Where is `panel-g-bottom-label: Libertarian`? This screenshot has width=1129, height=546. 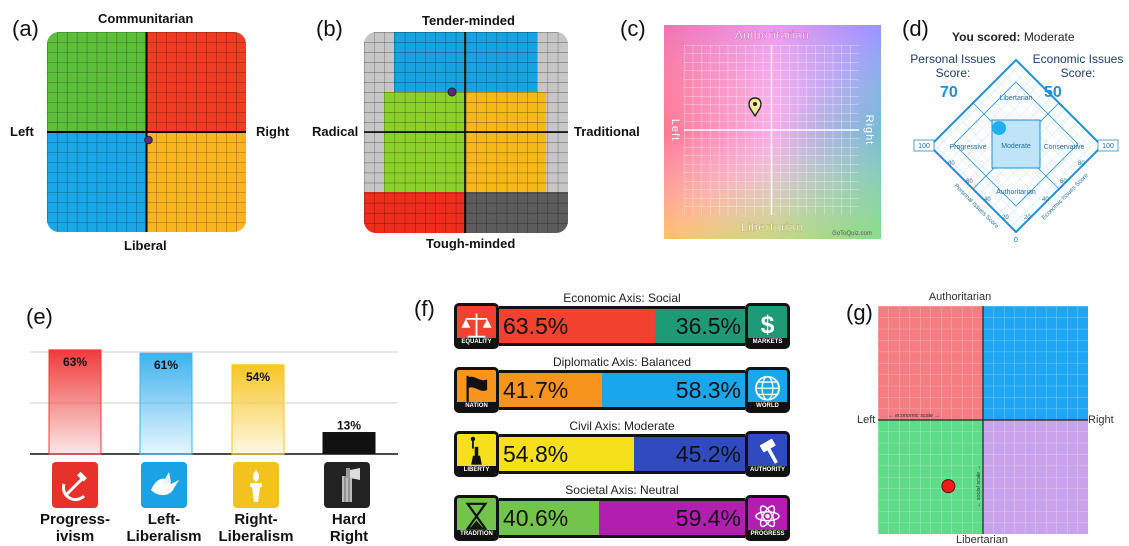
panel-g-bottom-label: Libertarian is located at coordinates (982, 540).